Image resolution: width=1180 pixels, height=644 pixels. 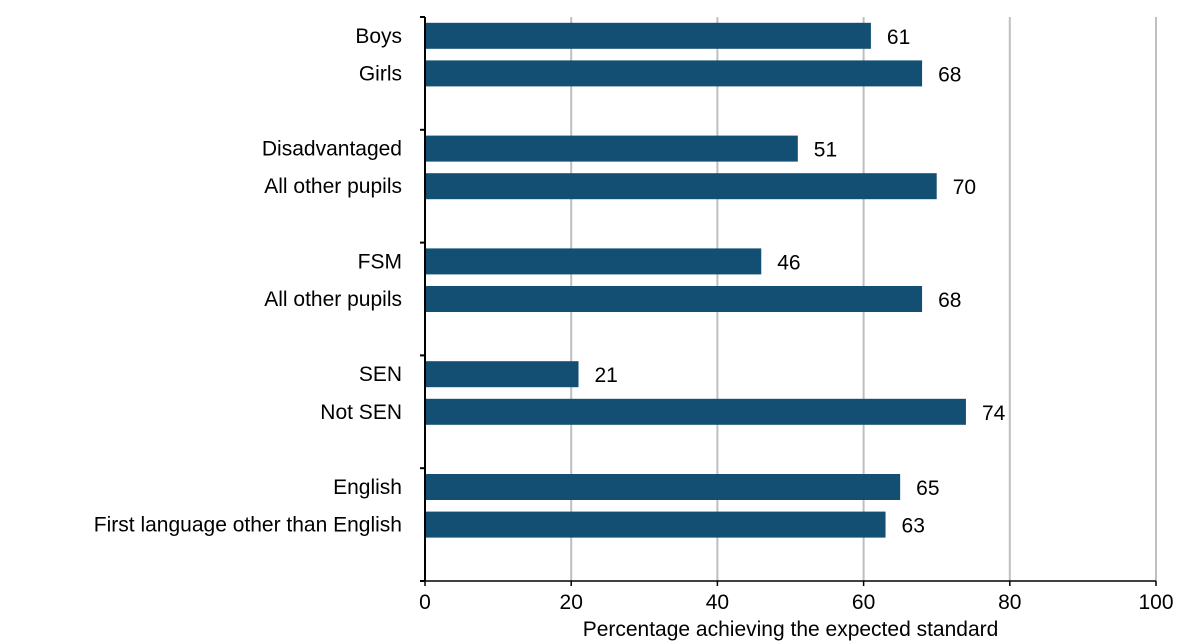 What do you see at coordinates (367, 487) in the screenshot?
I see `category-label: English` at bounding box center [367, 487].